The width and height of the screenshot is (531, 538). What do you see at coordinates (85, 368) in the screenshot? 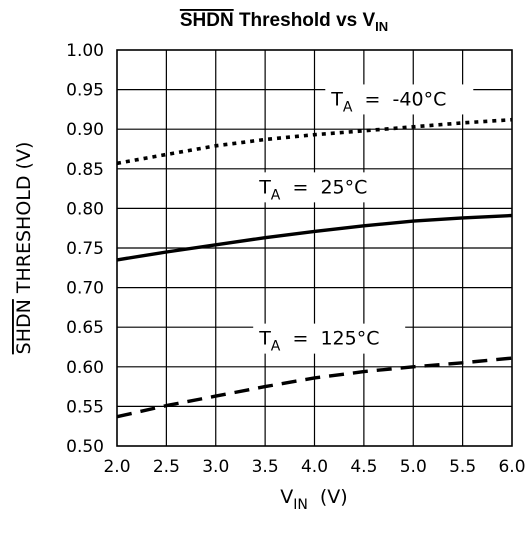
I see `y-tick-label: 0.60` at bounding box center [85, 368].